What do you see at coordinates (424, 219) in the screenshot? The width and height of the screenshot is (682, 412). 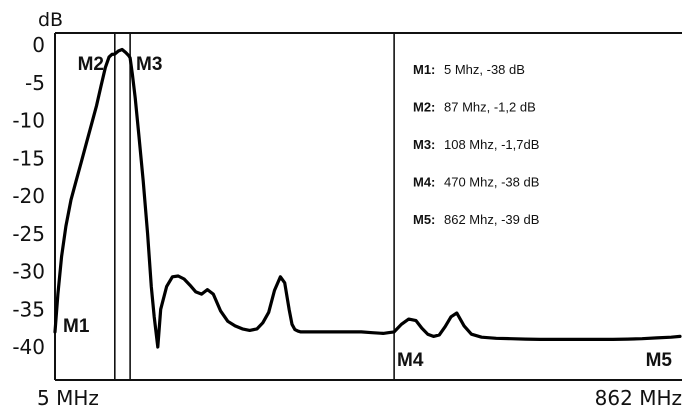 I see `legend-key-5: M5:` at bounding box center [424, 219].